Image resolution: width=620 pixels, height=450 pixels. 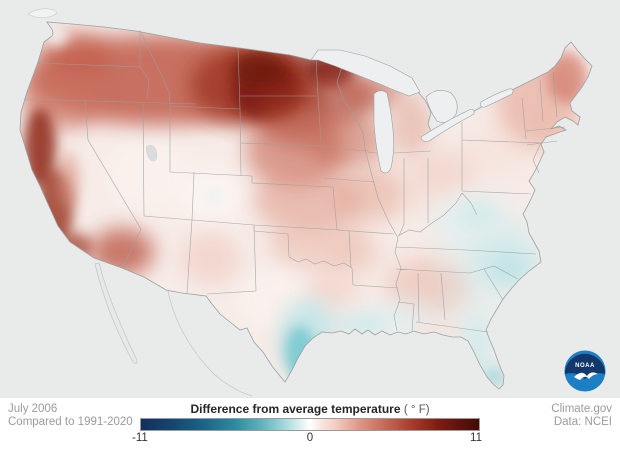 I want to click on baseline-label: Compared to 1991-2020, so click(x=70, y=422).